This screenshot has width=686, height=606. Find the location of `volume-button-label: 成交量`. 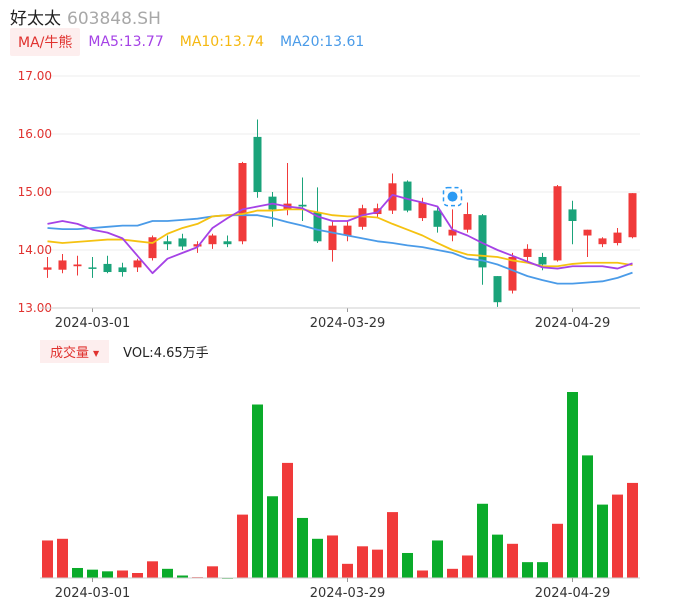

volume-button-label: 成交量 is located at coordinates (70, 353).